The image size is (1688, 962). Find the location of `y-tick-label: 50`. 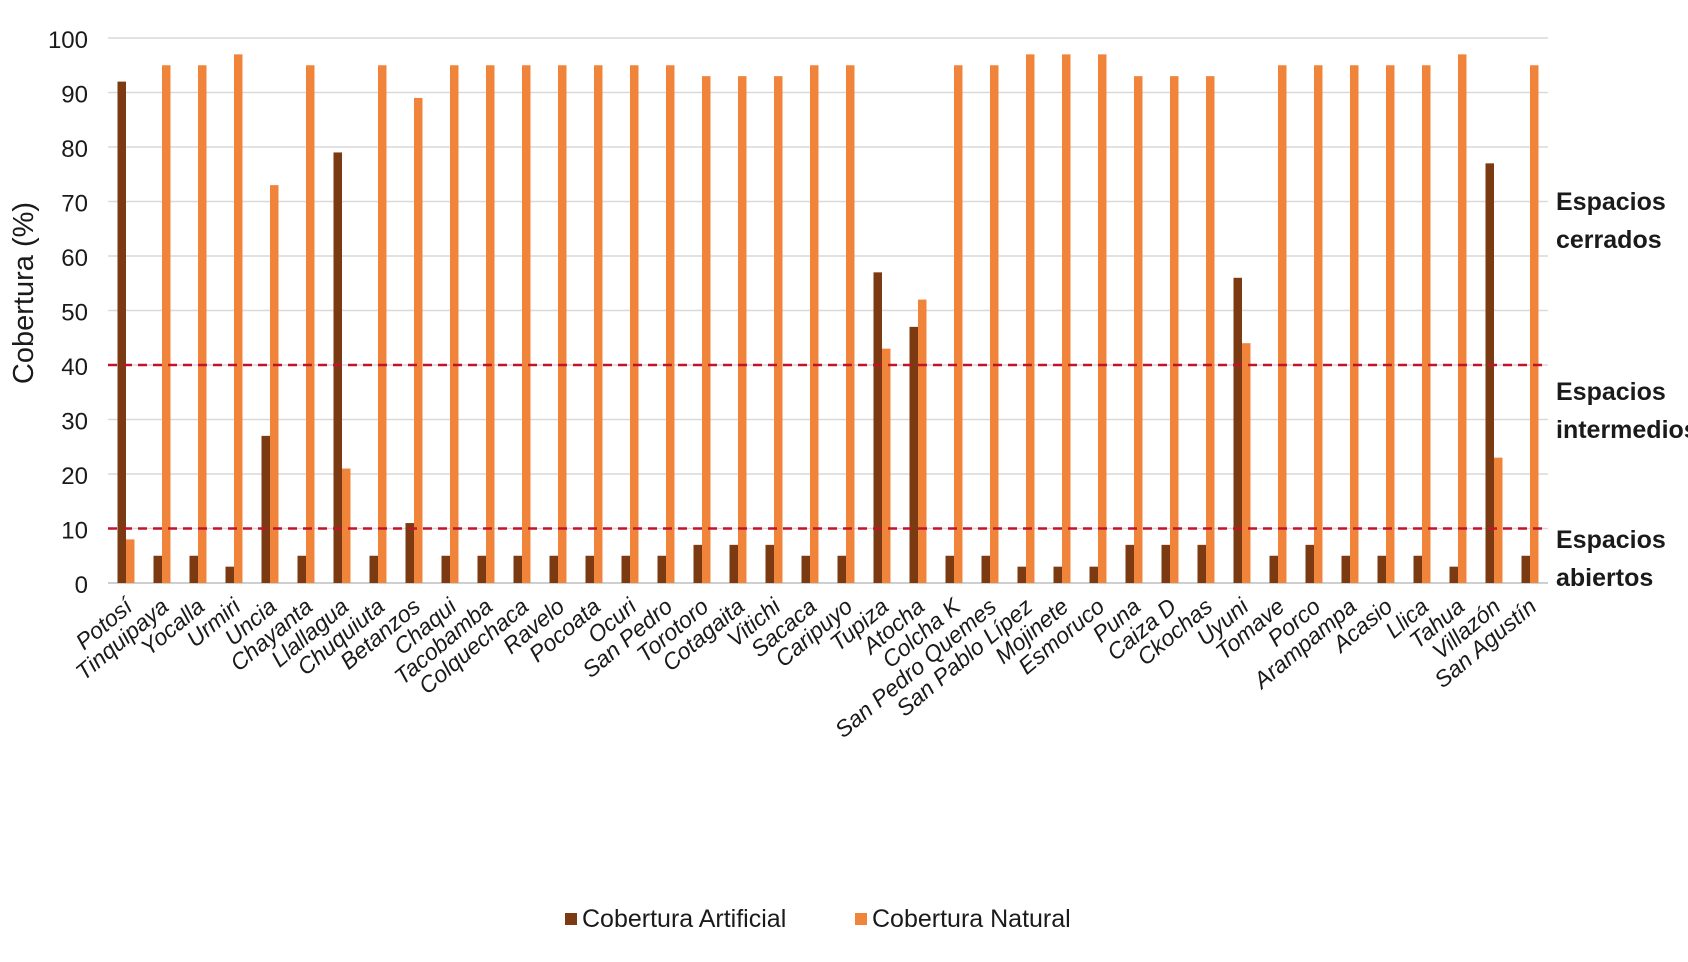

y-tick-label: 50 is located at coordinates (74, 313).